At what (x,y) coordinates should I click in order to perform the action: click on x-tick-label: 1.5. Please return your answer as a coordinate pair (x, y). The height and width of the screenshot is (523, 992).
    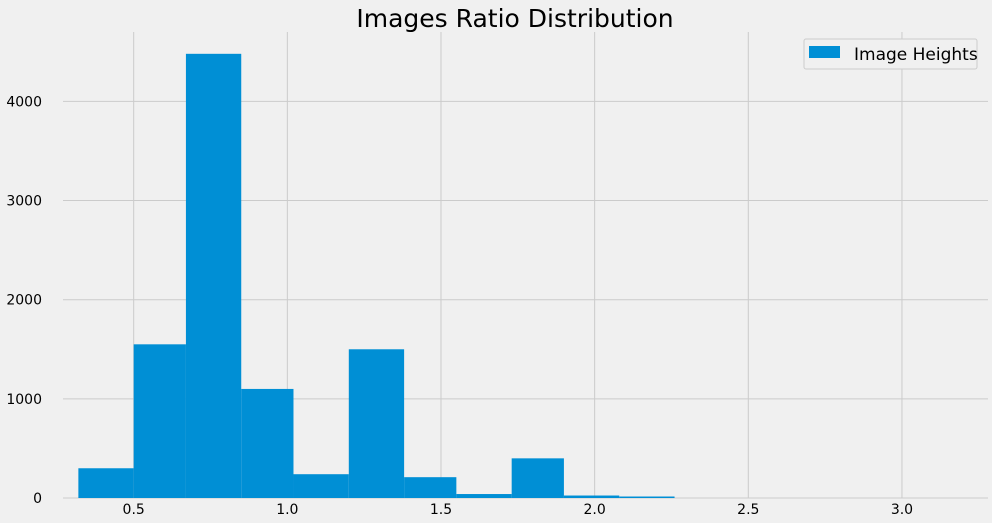
    Looking at the image, I should click on (441, 510).